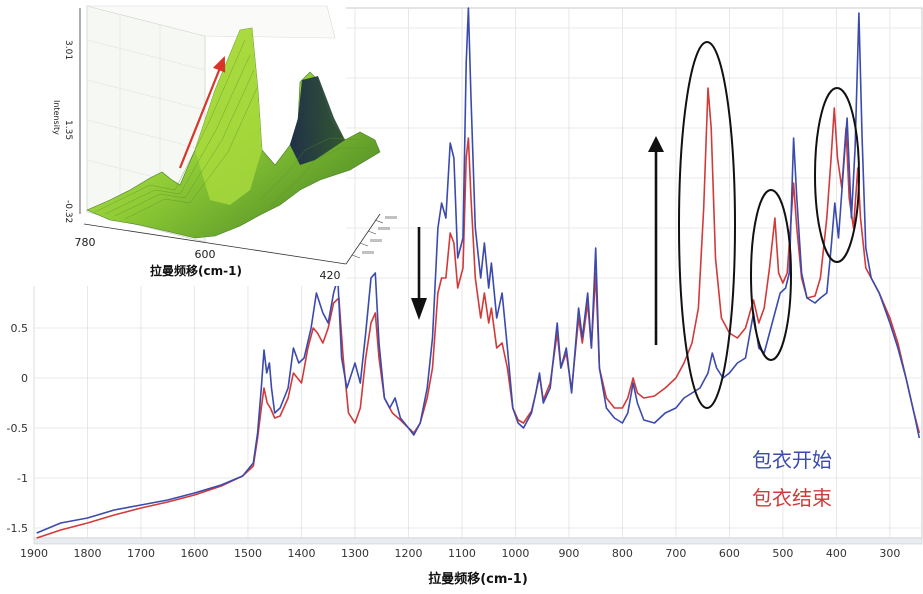 This screenshot has height=594, width=923. I want to click on inset-depth-axis, so click(363, 239).